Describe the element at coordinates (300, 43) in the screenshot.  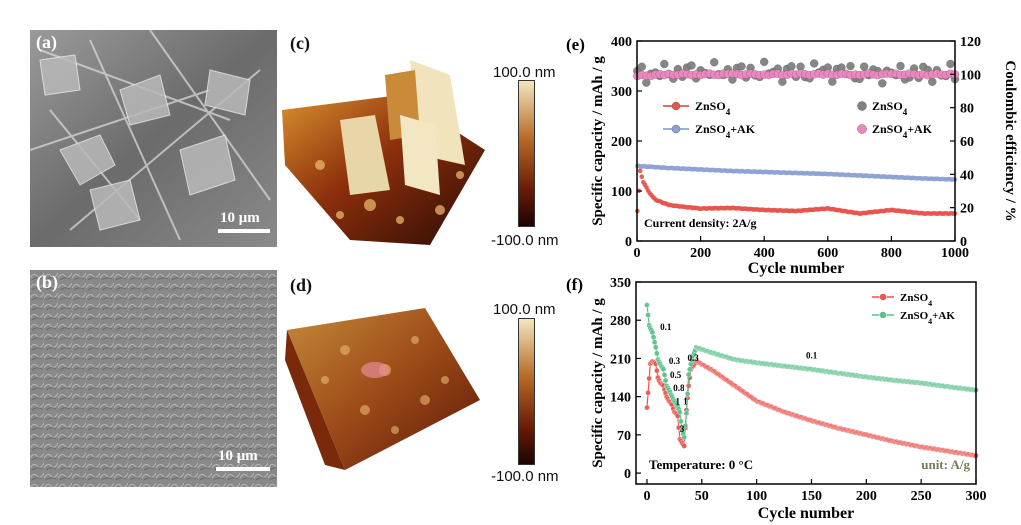
I see `panel-label-c: (c)` at that location.